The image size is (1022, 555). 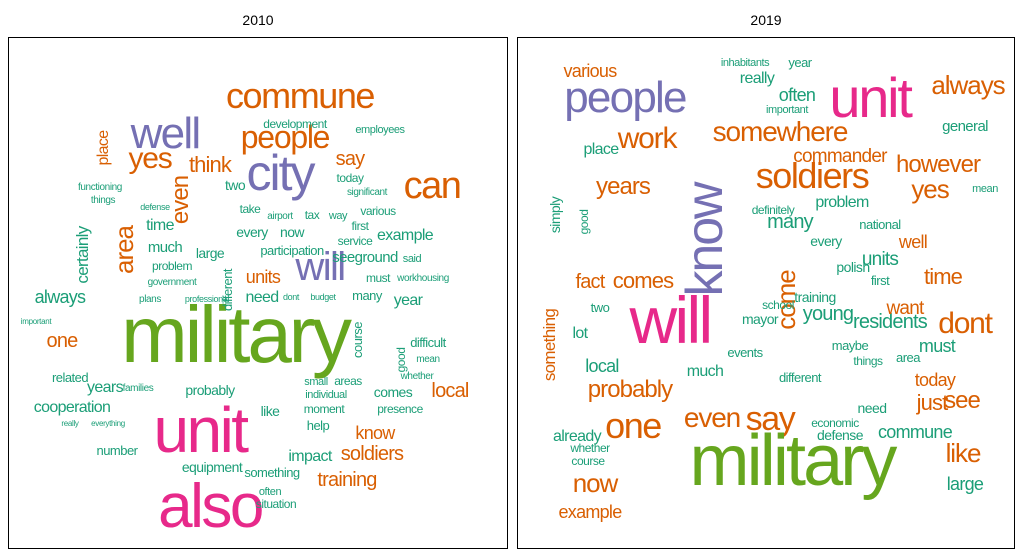 I want to click on word: always, so click(x=968, y=85).